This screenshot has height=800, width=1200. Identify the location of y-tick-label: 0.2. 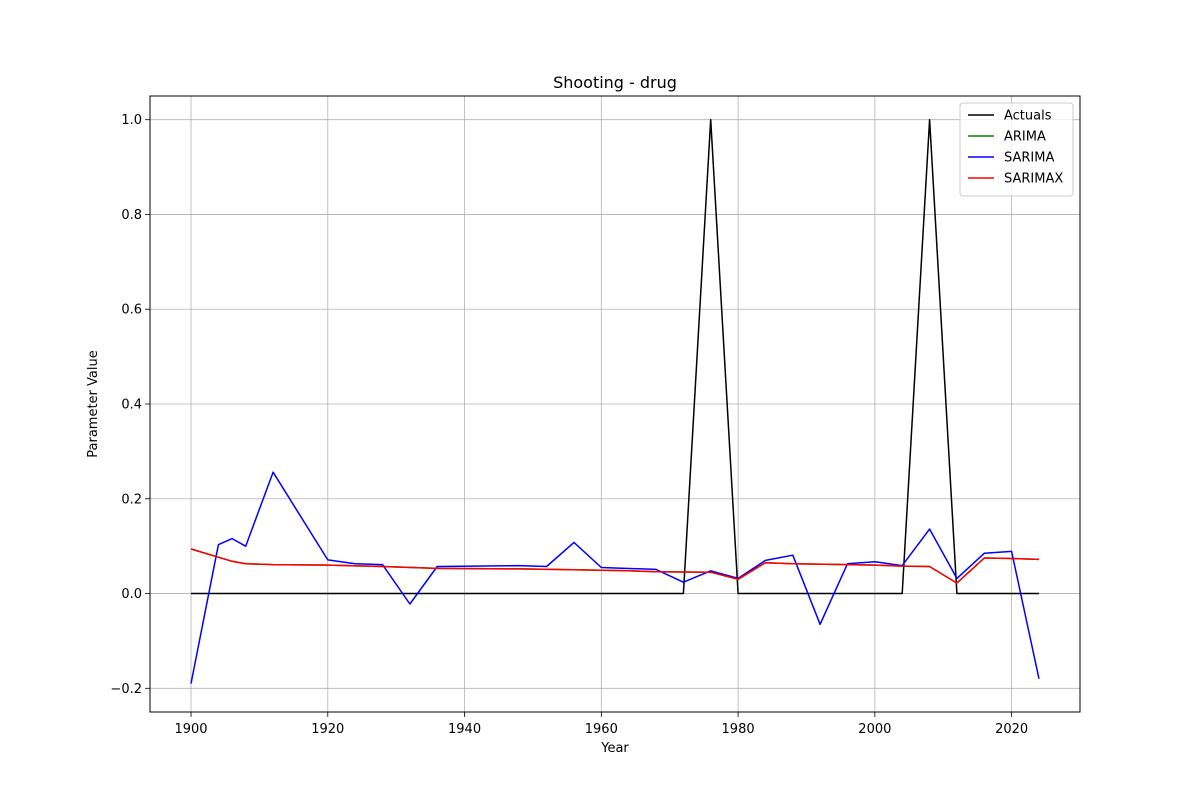
(131, 499).